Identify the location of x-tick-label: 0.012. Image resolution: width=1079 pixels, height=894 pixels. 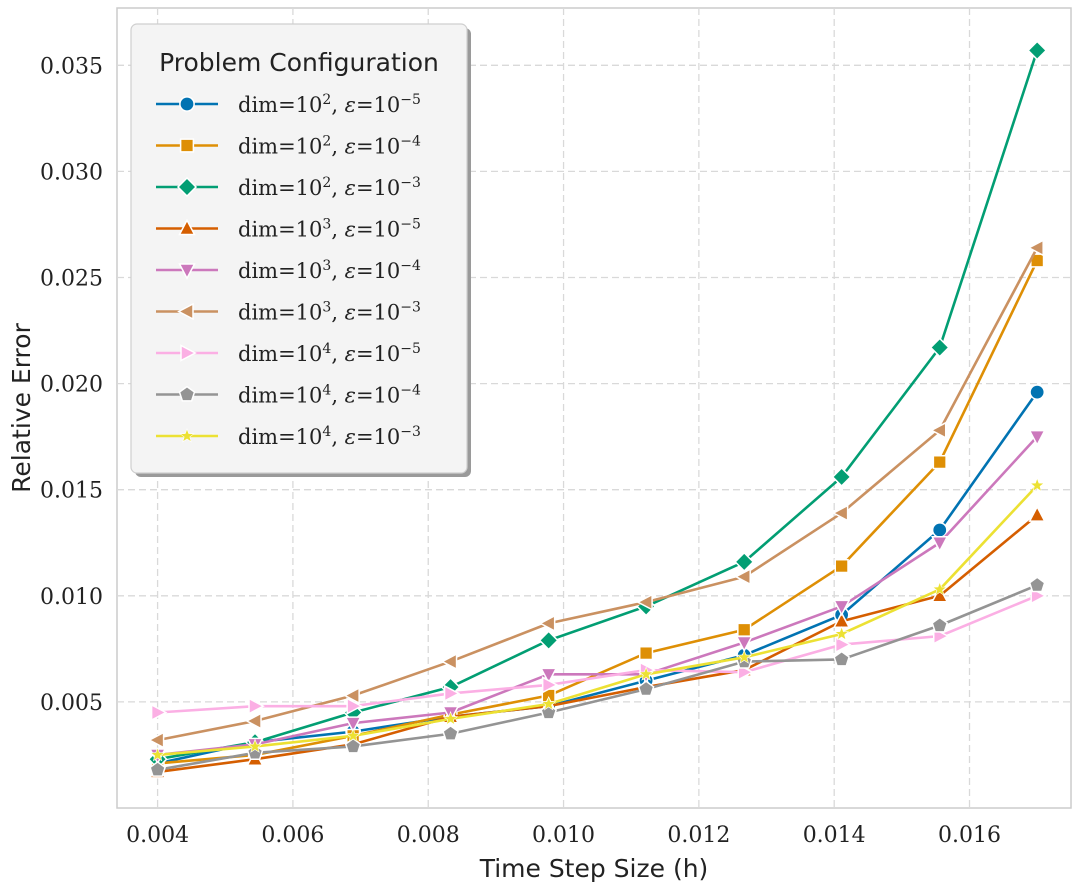
(698, 835).